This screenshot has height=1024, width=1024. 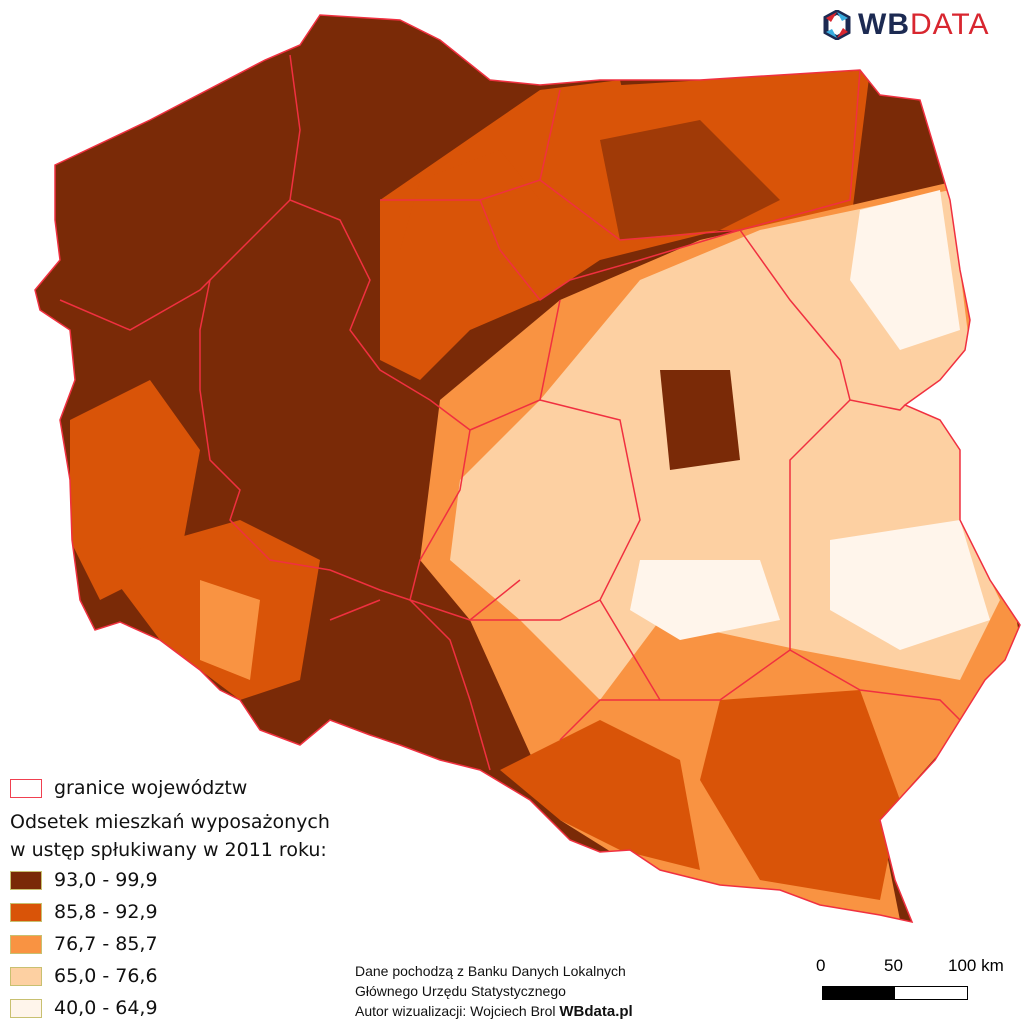 What do you see at coordinates (106, 976) in the screenshot?
I see `legend-class-label: 65,0 - 76,6` at bounding box center [106, 976].